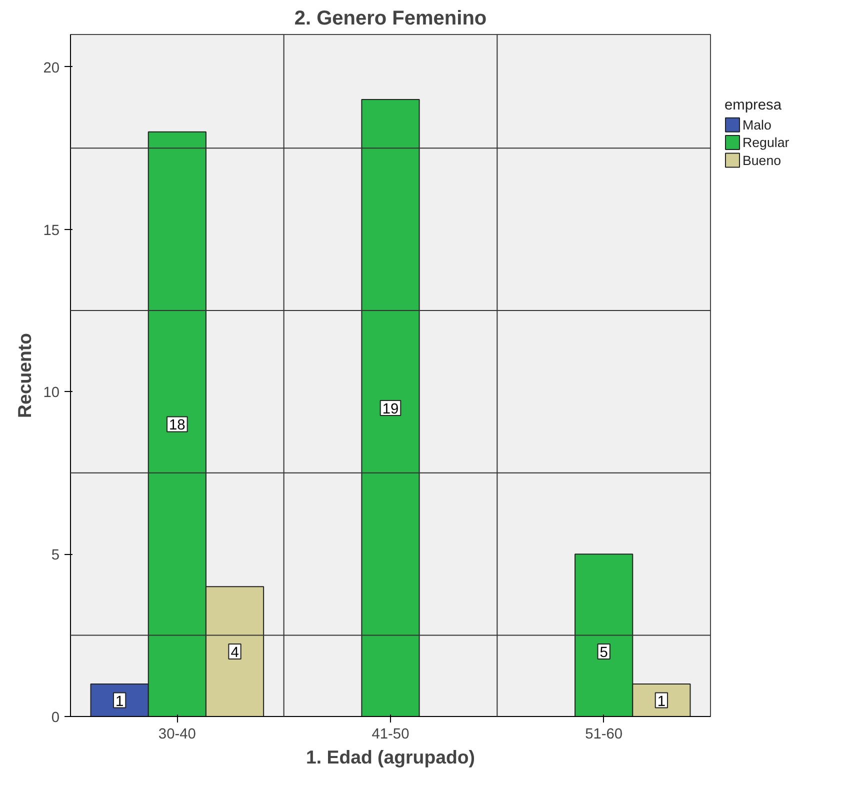 This screenshot has width=853, height=789. What do you see at coordinates (51, 230) in the screenshot?
I see `y-tick-label: 15` at bounding box center [51, 230].